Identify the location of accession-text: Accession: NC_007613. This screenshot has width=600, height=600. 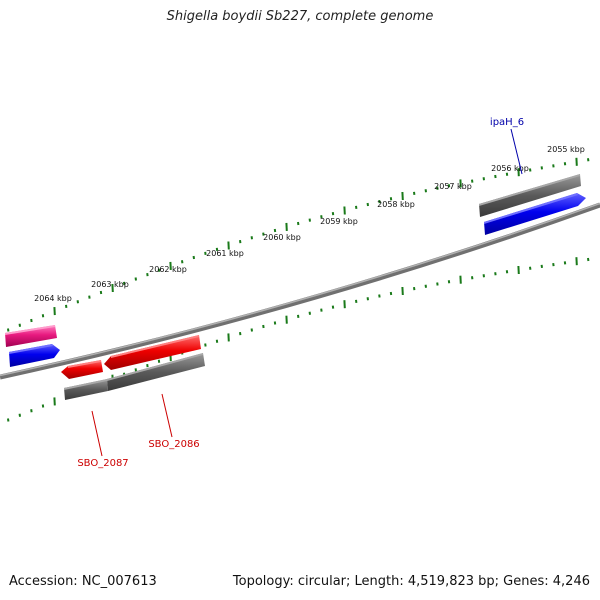
(83, 581).